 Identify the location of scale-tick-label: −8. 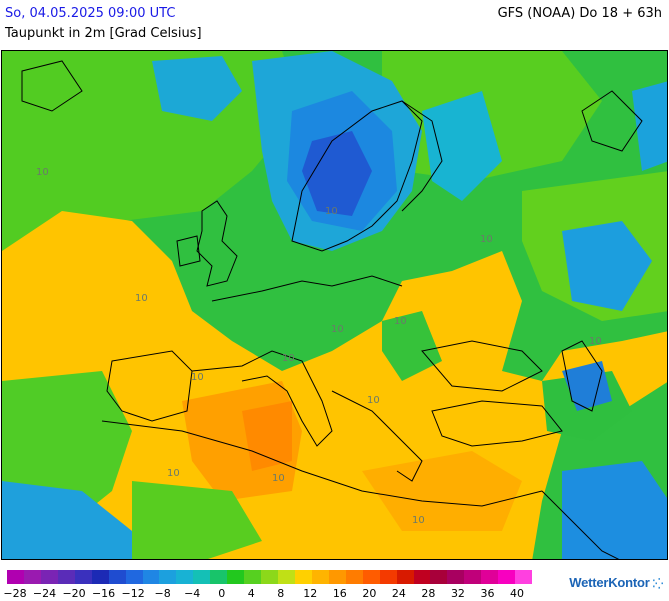
(162, 593).